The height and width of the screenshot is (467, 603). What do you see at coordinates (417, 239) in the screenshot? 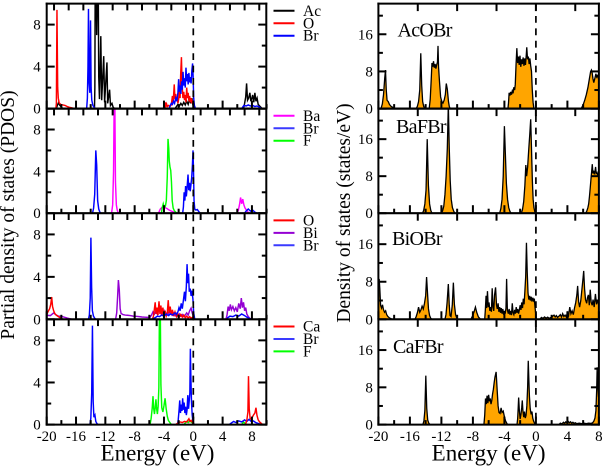
I see `svg-text: BiOBr` at bounding box center [417, 239].